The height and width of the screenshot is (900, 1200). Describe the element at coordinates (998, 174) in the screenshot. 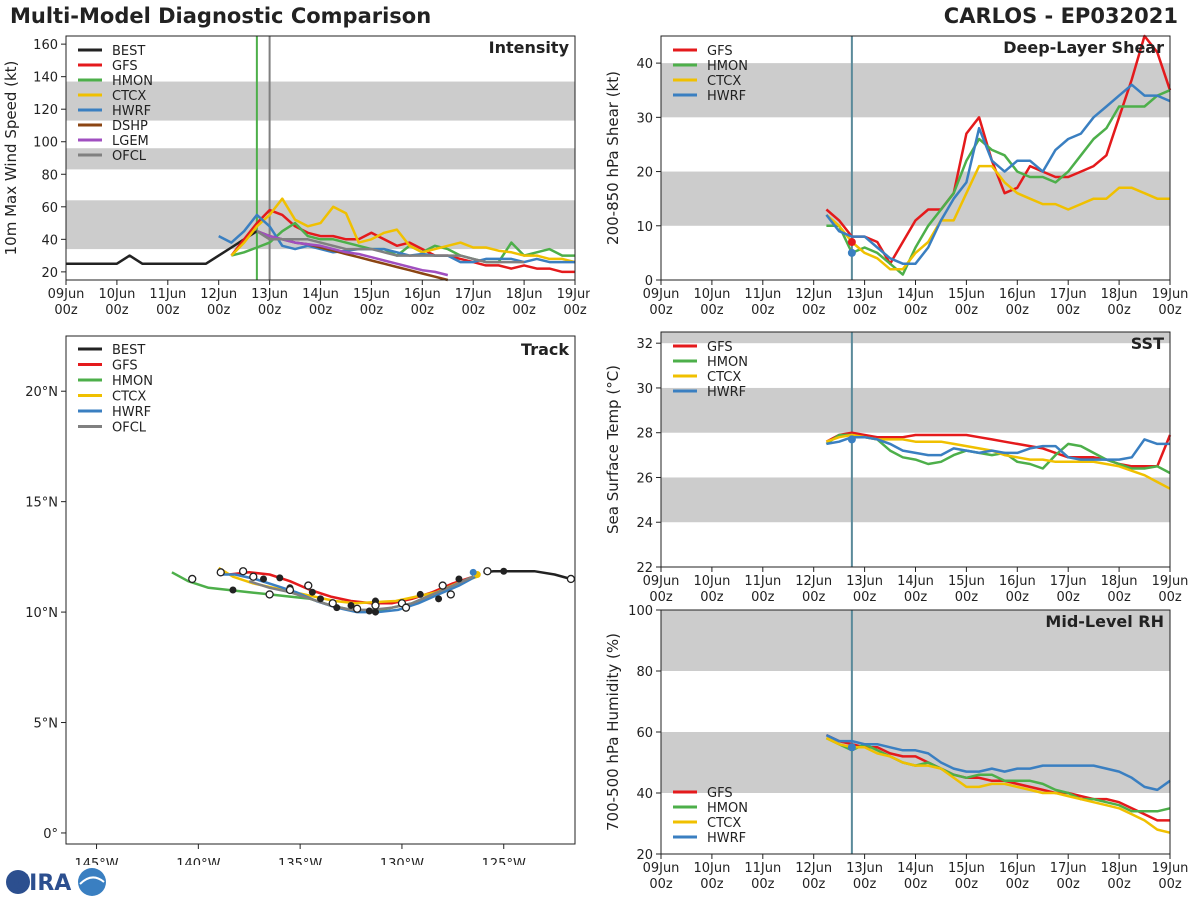

I see `series-hwrf` at that location.